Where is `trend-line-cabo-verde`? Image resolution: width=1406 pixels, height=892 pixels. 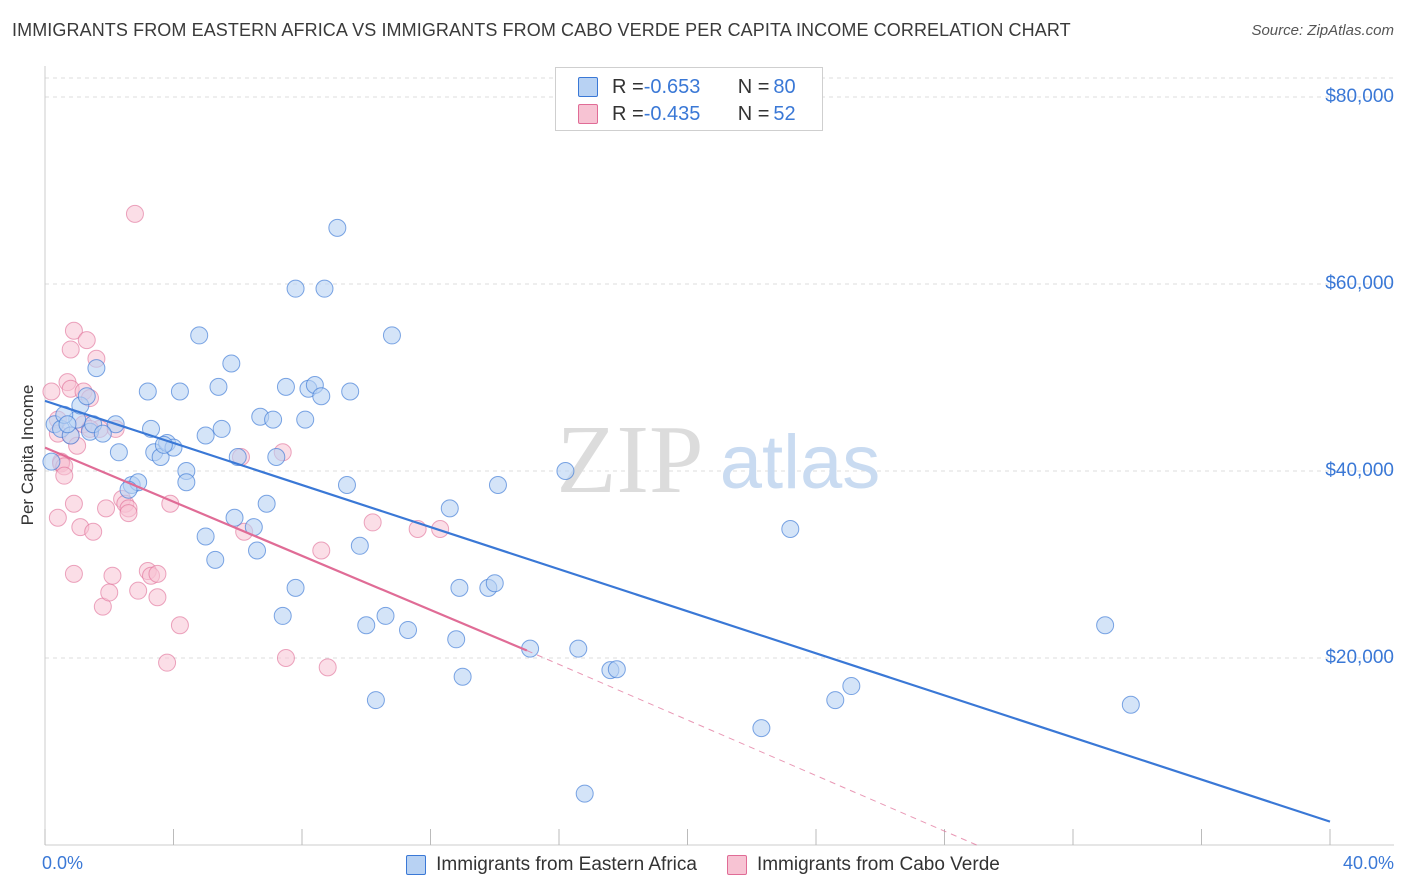
trend-line-cabo-verde is located at coordinates (286, 549).